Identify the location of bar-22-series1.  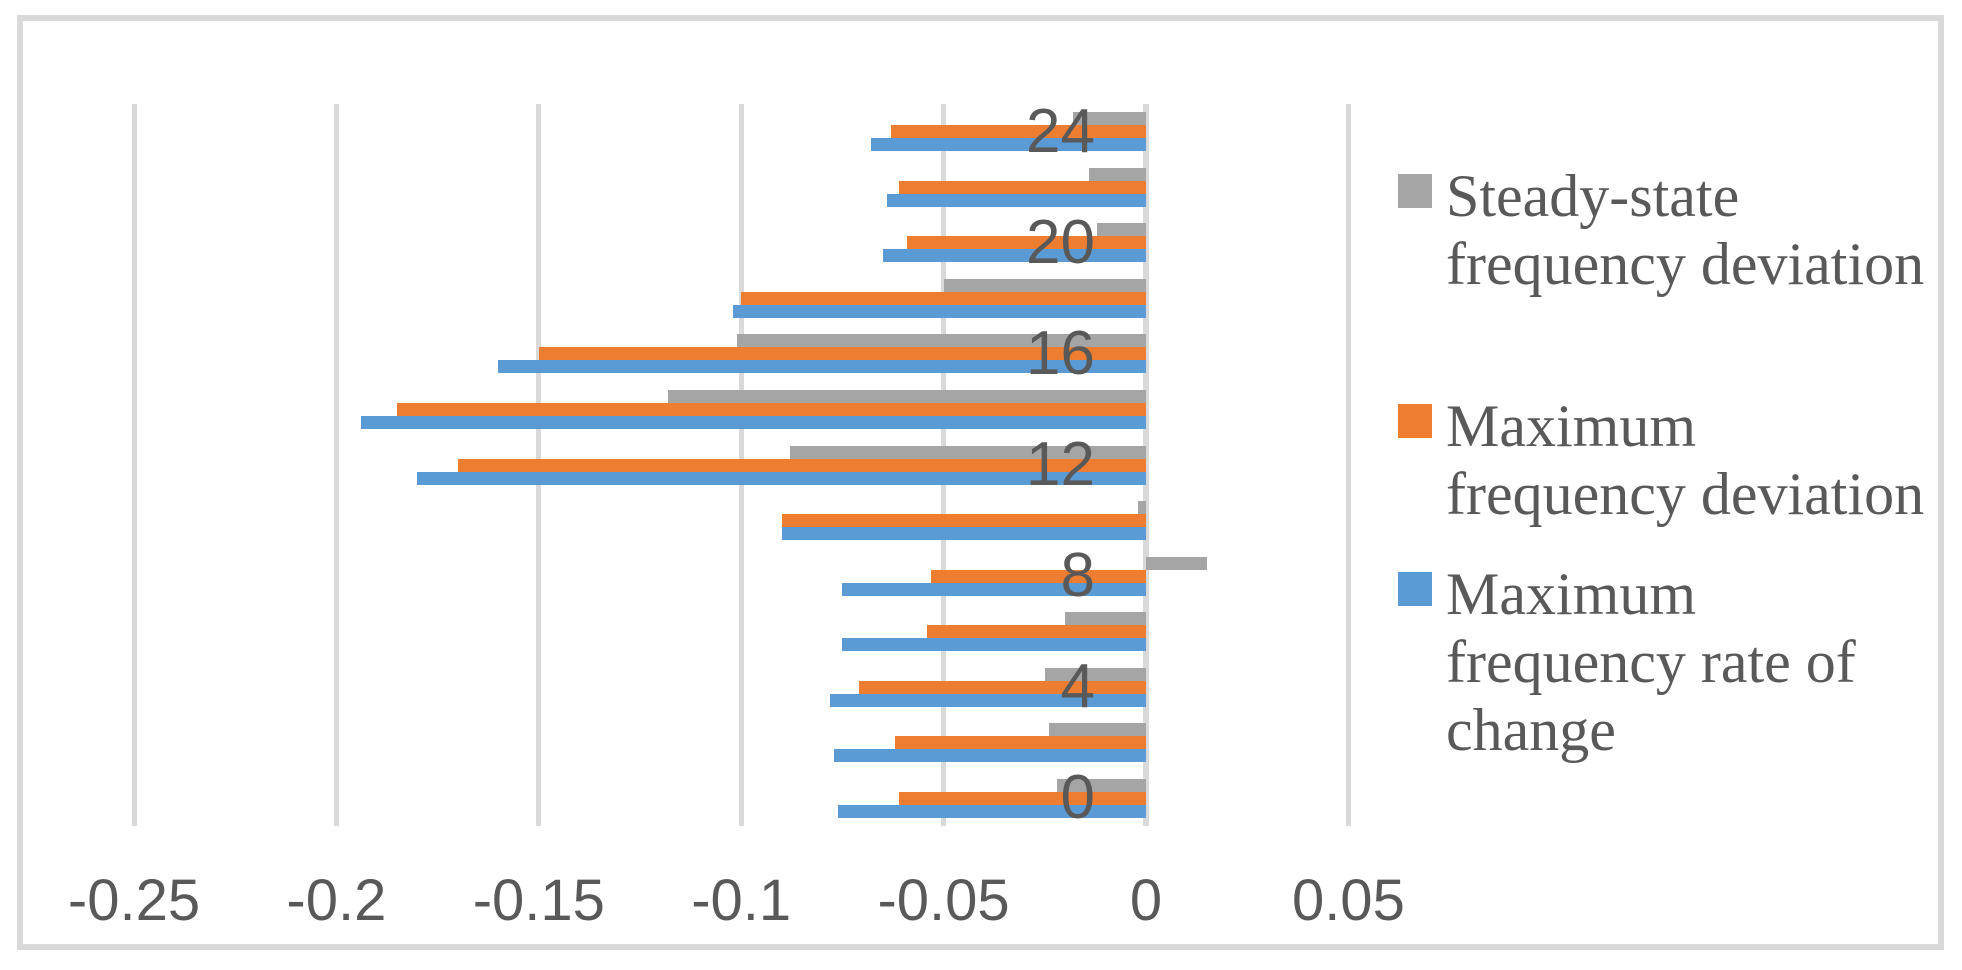
(1022, 187).